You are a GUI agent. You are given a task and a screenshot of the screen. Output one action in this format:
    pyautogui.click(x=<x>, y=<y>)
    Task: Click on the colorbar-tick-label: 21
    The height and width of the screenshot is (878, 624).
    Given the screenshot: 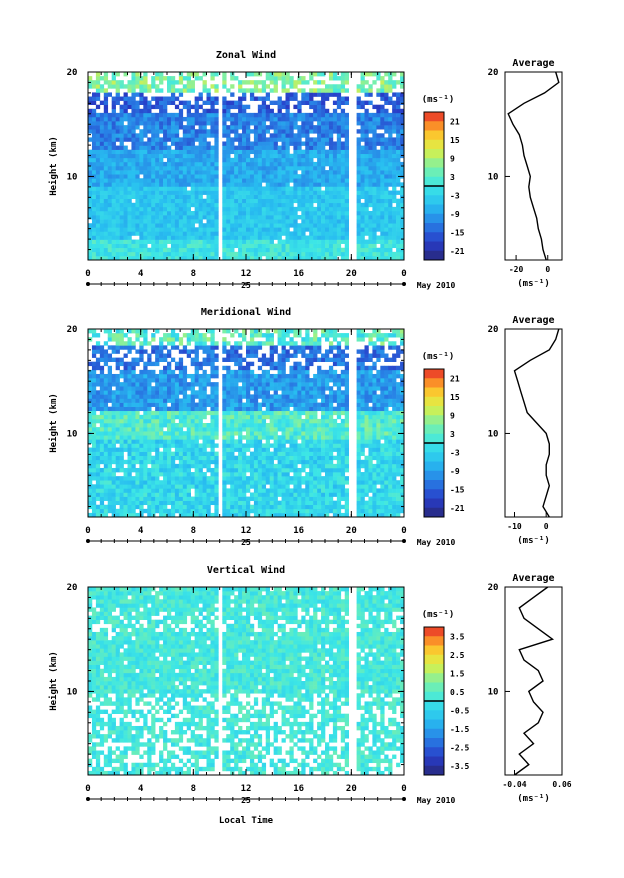 What is the action you would take?
    pyautogui.click(x=455, y=121)
    